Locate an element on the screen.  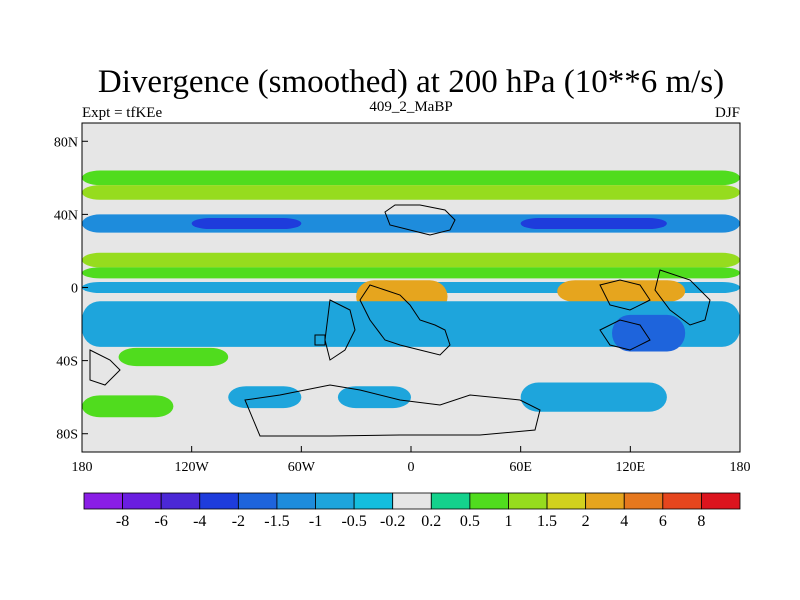
colorbar-label: -6 is located at coordinates (161, 521).